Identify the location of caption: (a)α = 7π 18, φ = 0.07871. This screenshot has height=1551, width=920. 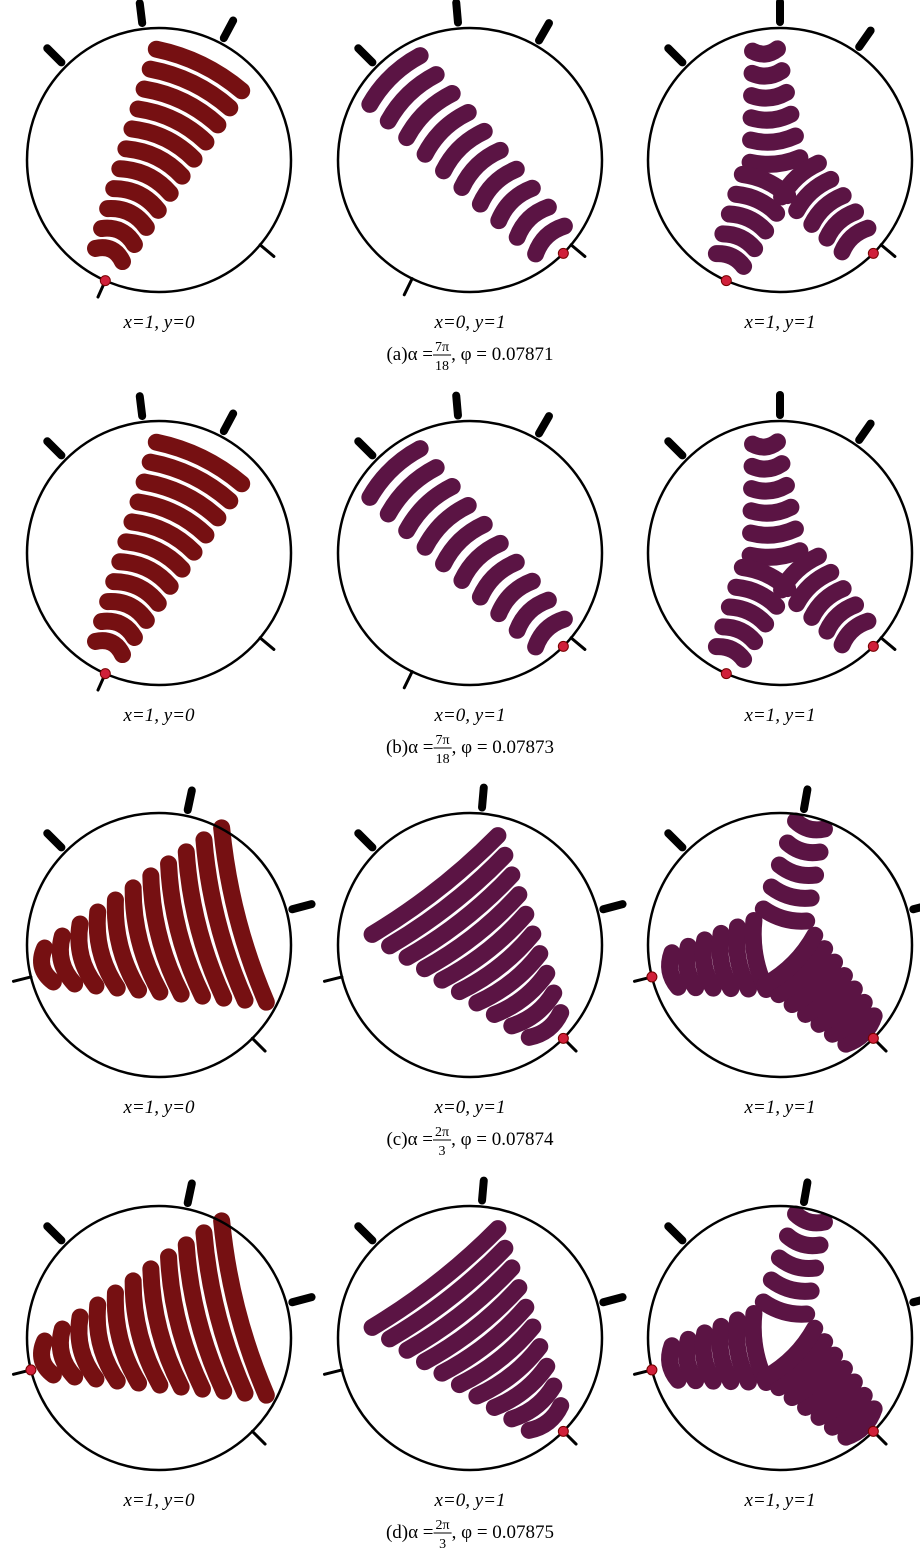
(469, 357).